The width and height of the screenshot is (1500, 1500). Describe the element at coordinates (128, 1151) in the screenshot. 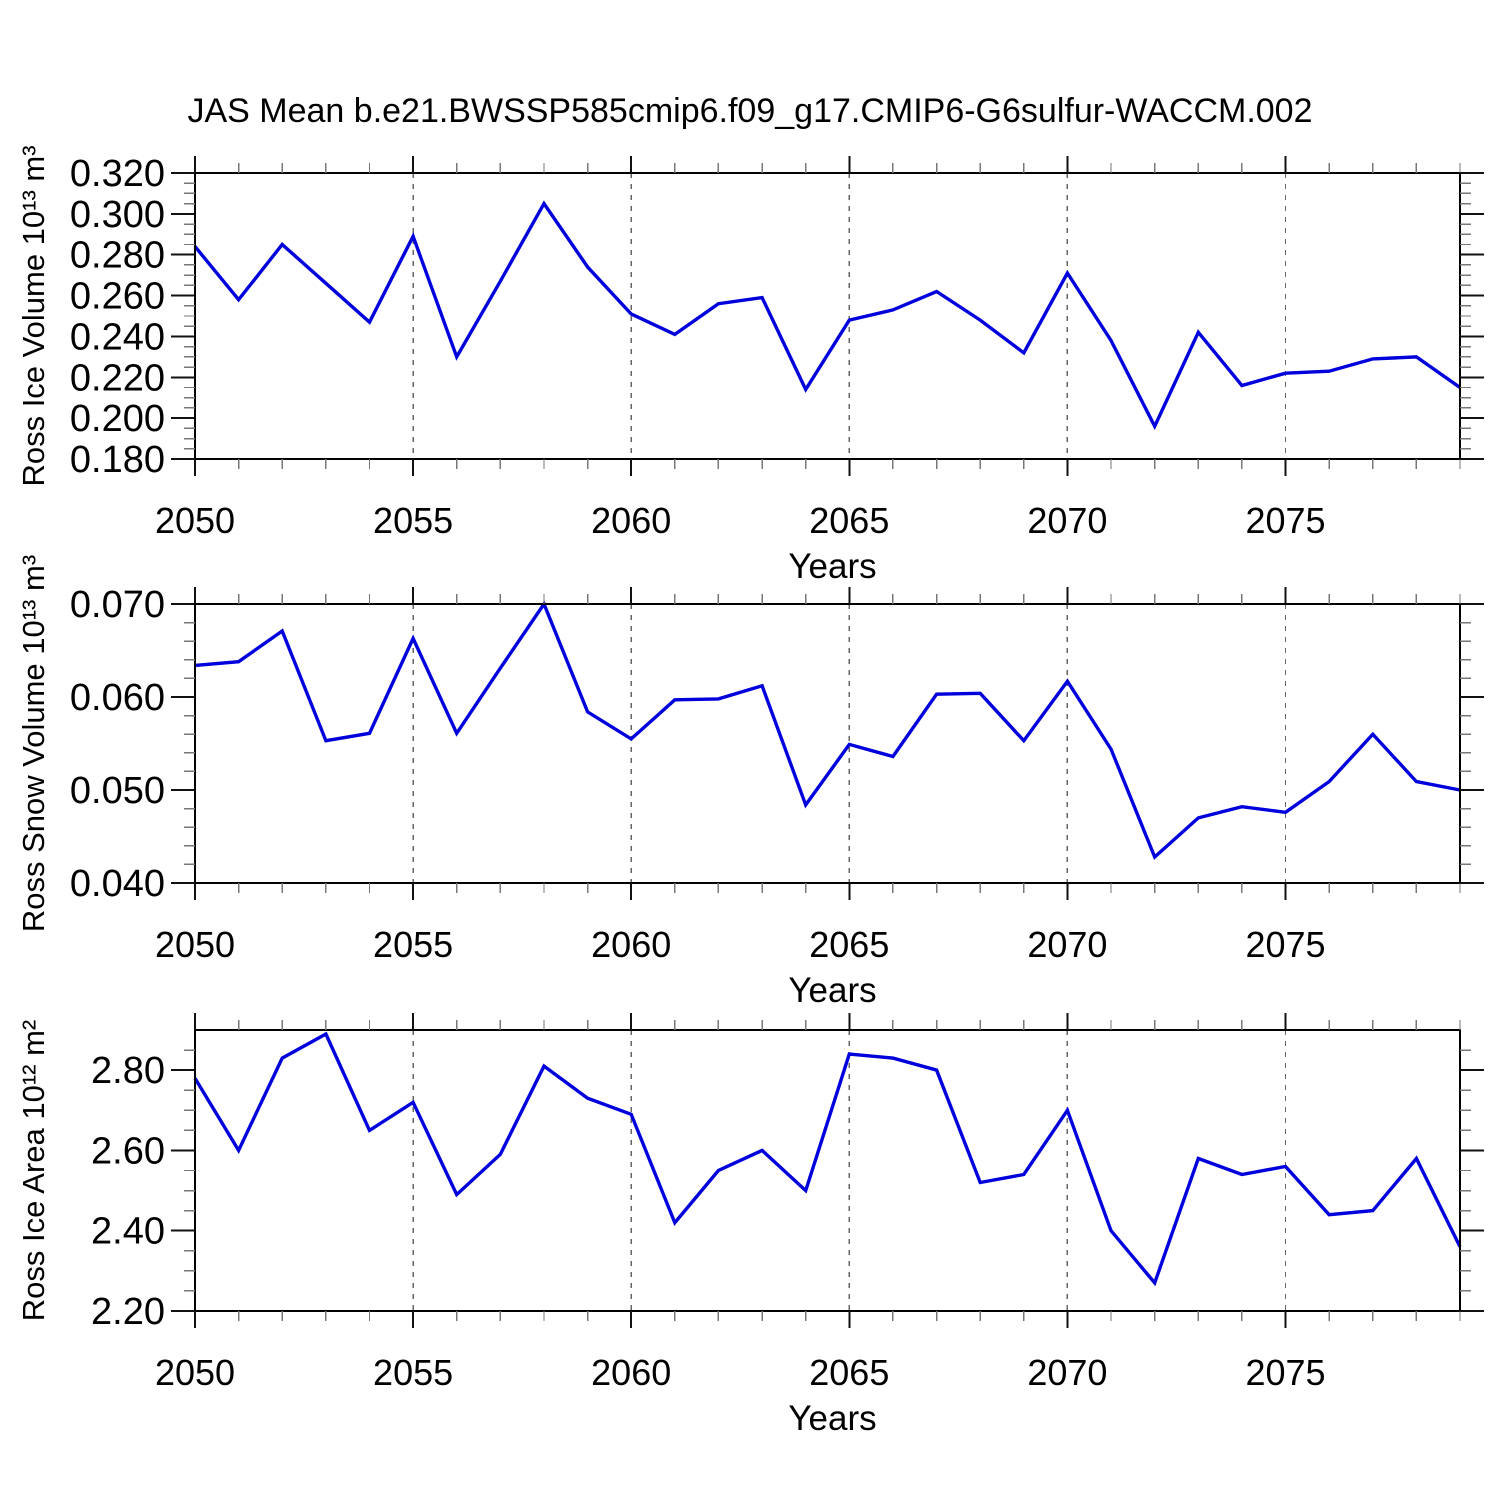

I see `panel-3-ytick-label: 2.60` at that location.